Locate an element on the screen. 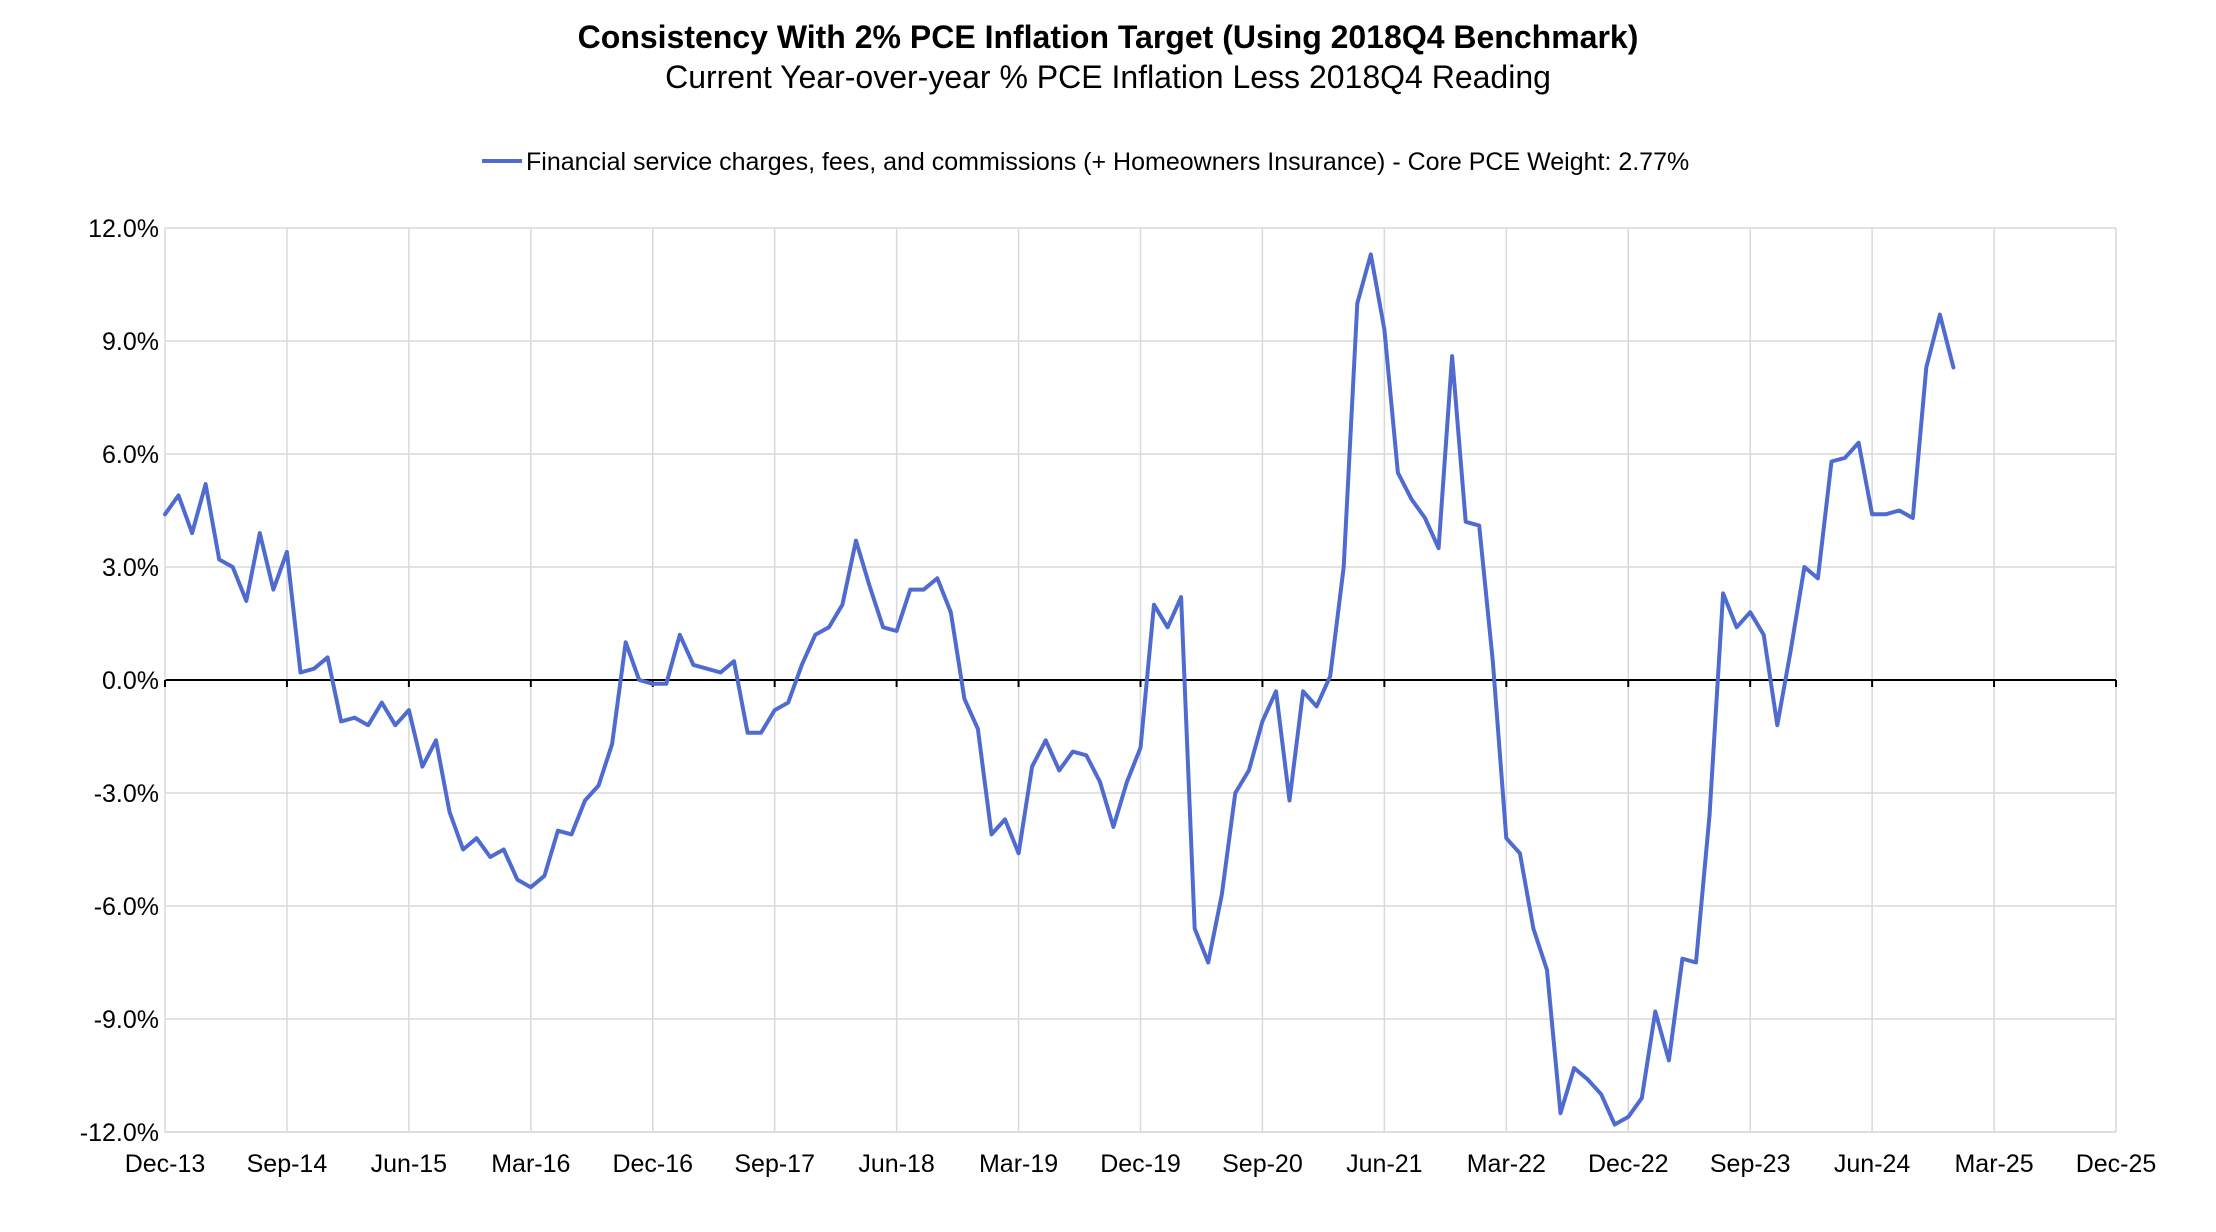 This screenshot has height=1232, width=2216. y-tick-label: 3.0% is located at coordinates (130, 568).